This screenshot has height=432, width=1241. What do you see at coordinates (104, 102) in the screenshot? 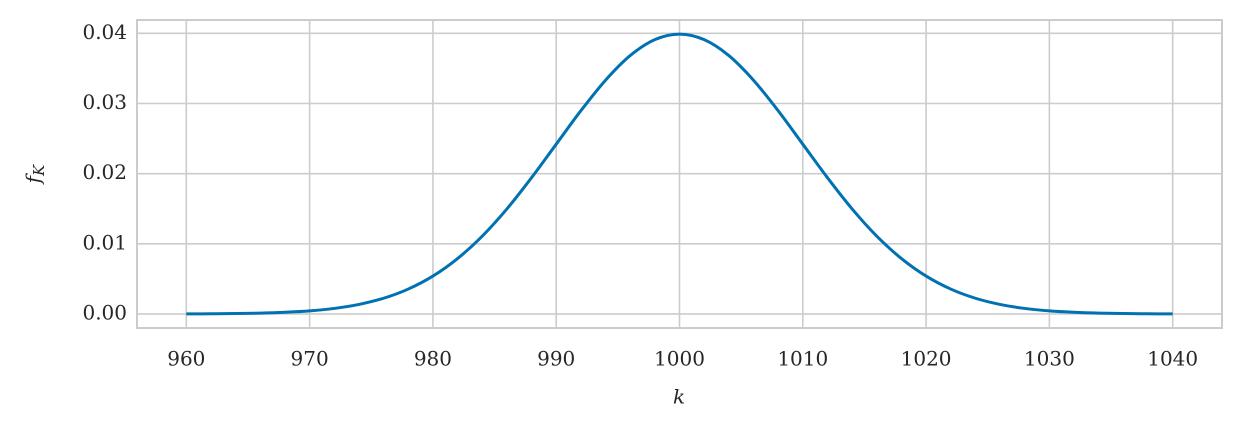
I see `y-tick-label: 0.03` at bounding box center [104, 102].